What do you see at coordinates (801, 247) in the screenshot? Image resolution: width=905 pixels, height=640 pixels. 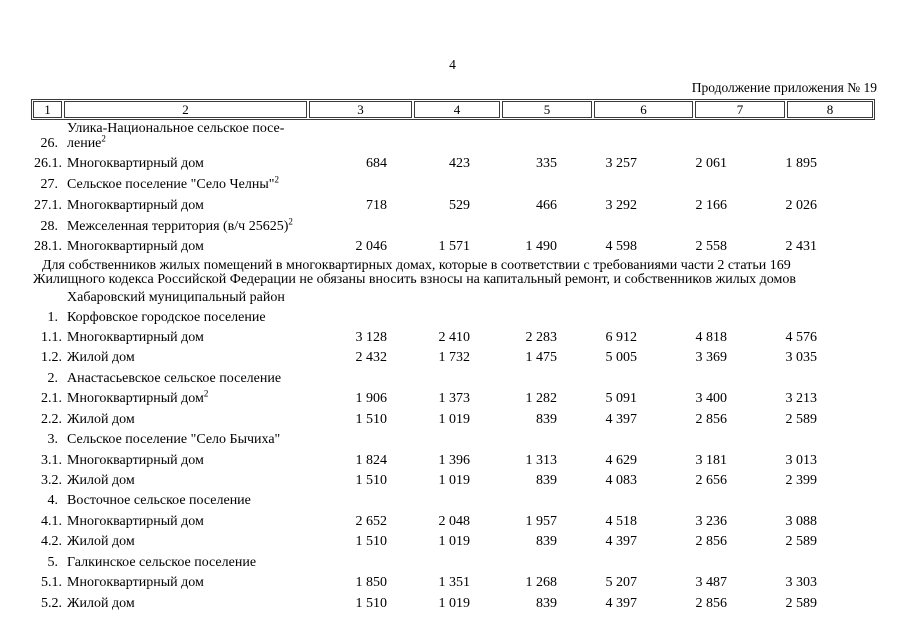 I see `row-value: 2 431` at bounding box center [801, 247].